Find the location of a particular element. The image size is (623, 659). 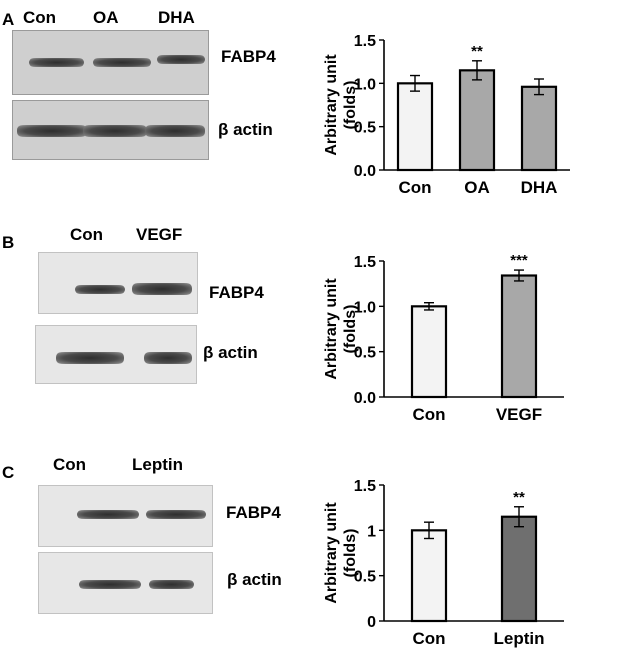

panel-label: A is located at coordinates (8, 19).